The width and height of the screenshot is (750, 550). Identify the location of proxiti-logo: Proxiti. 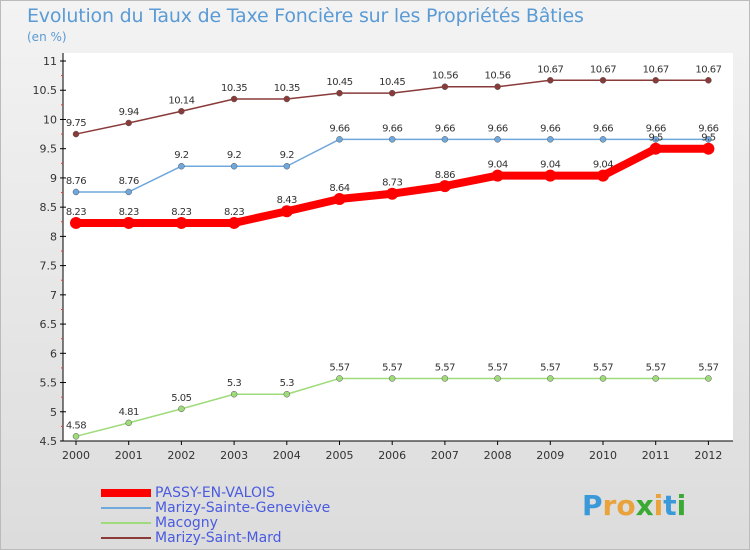
(634, 505).